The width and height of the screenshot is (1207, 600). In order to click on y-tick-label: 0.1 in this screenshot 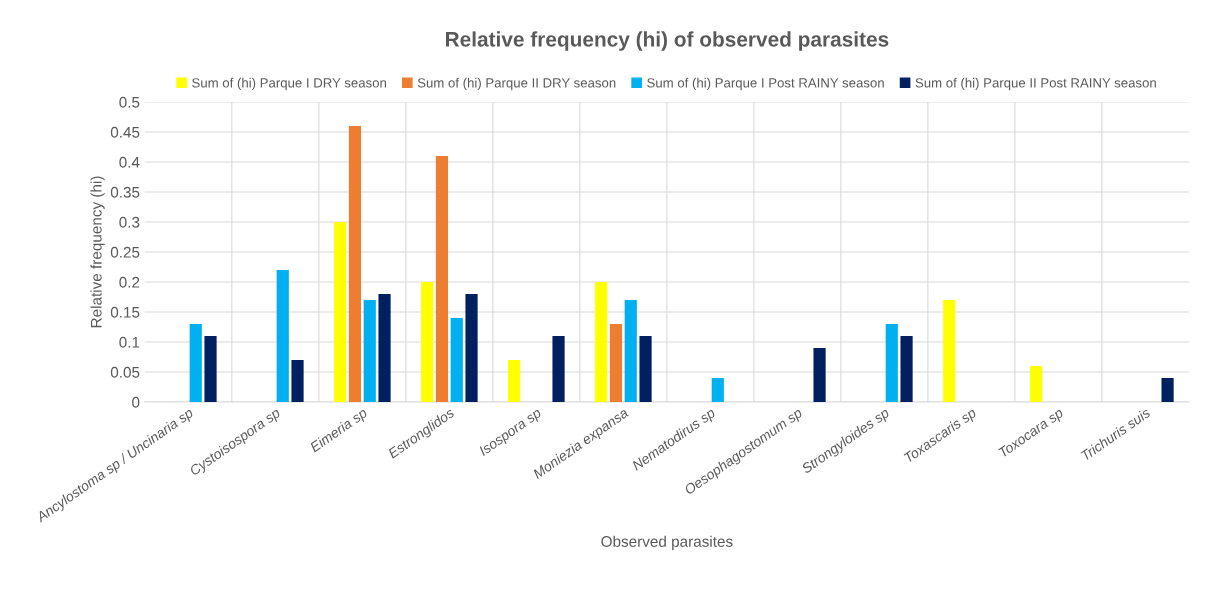, I will do `click(129, 342)`.